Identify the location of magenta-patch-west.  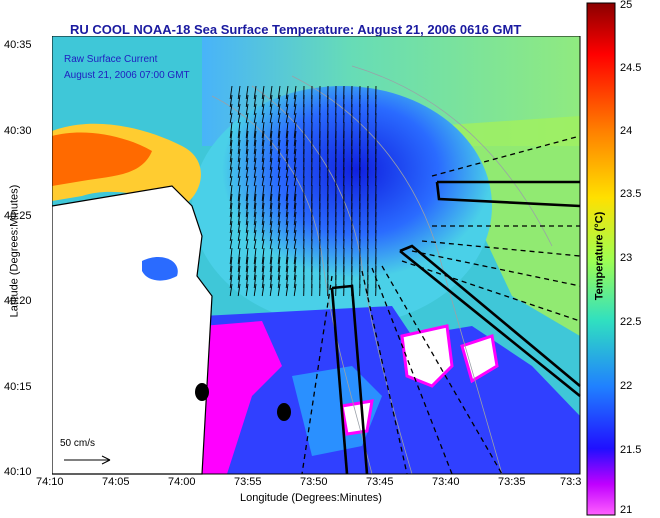
(242, 397).